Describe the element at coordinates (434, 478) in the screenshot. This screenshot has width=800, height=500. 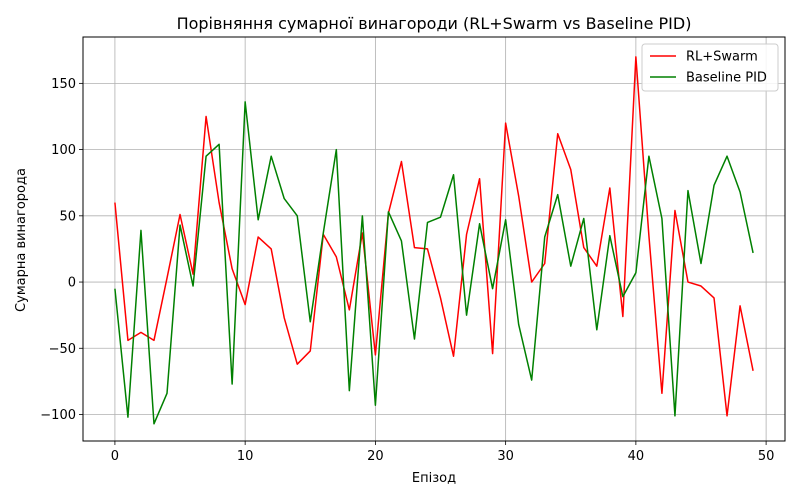
I see `x-axis-label: Епізод` at that location.